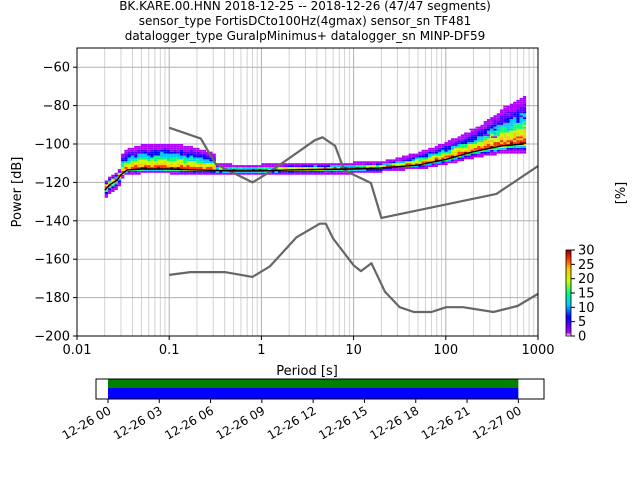 The width and height of the screenshot is (640, 480). I want to click on y-tick-label: −60, so click(56, 68).